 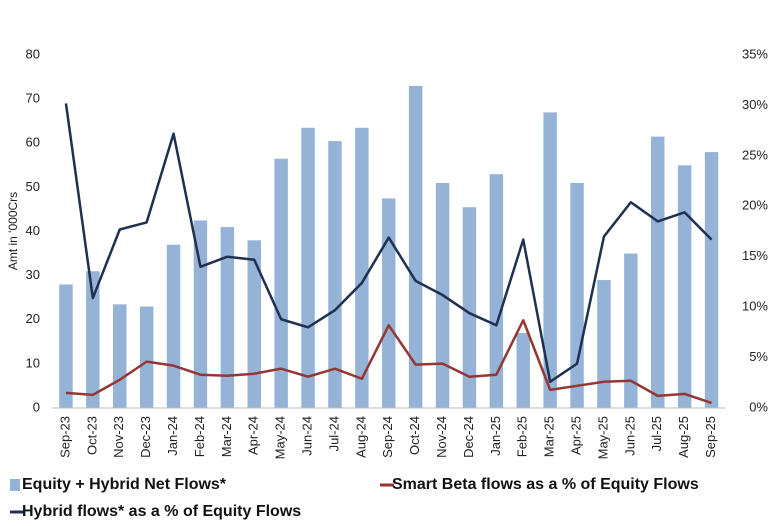 I want to click on x-tick-label: Mar-24, so click(x=226, y=436).